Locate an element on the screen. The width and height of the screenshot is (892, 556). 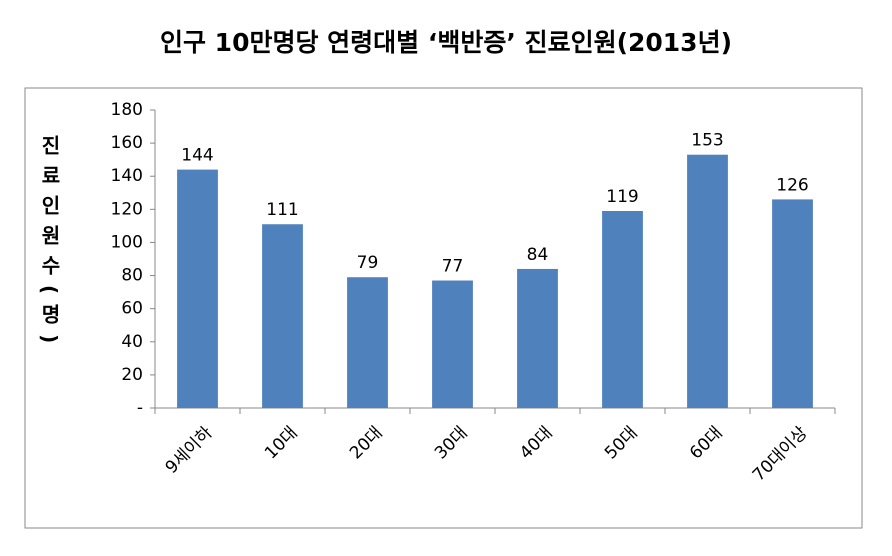
x-tick-label: 10대 is located at coordinates (281, 443).